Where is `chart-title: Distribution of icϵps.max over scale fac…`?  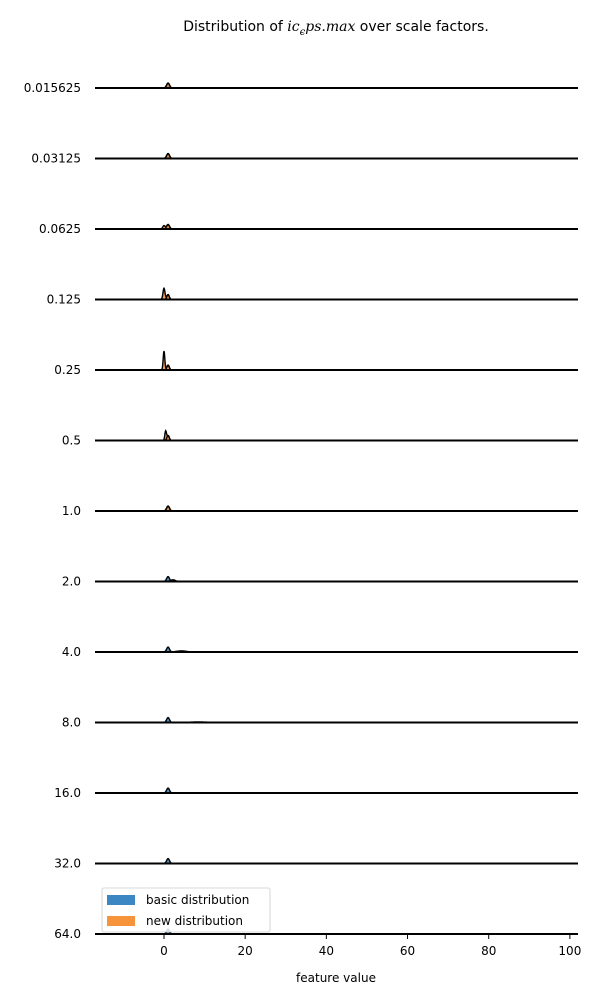 chart-title: Distribution of icϵps.max over scale fac… is located at coordinates (336, 28).